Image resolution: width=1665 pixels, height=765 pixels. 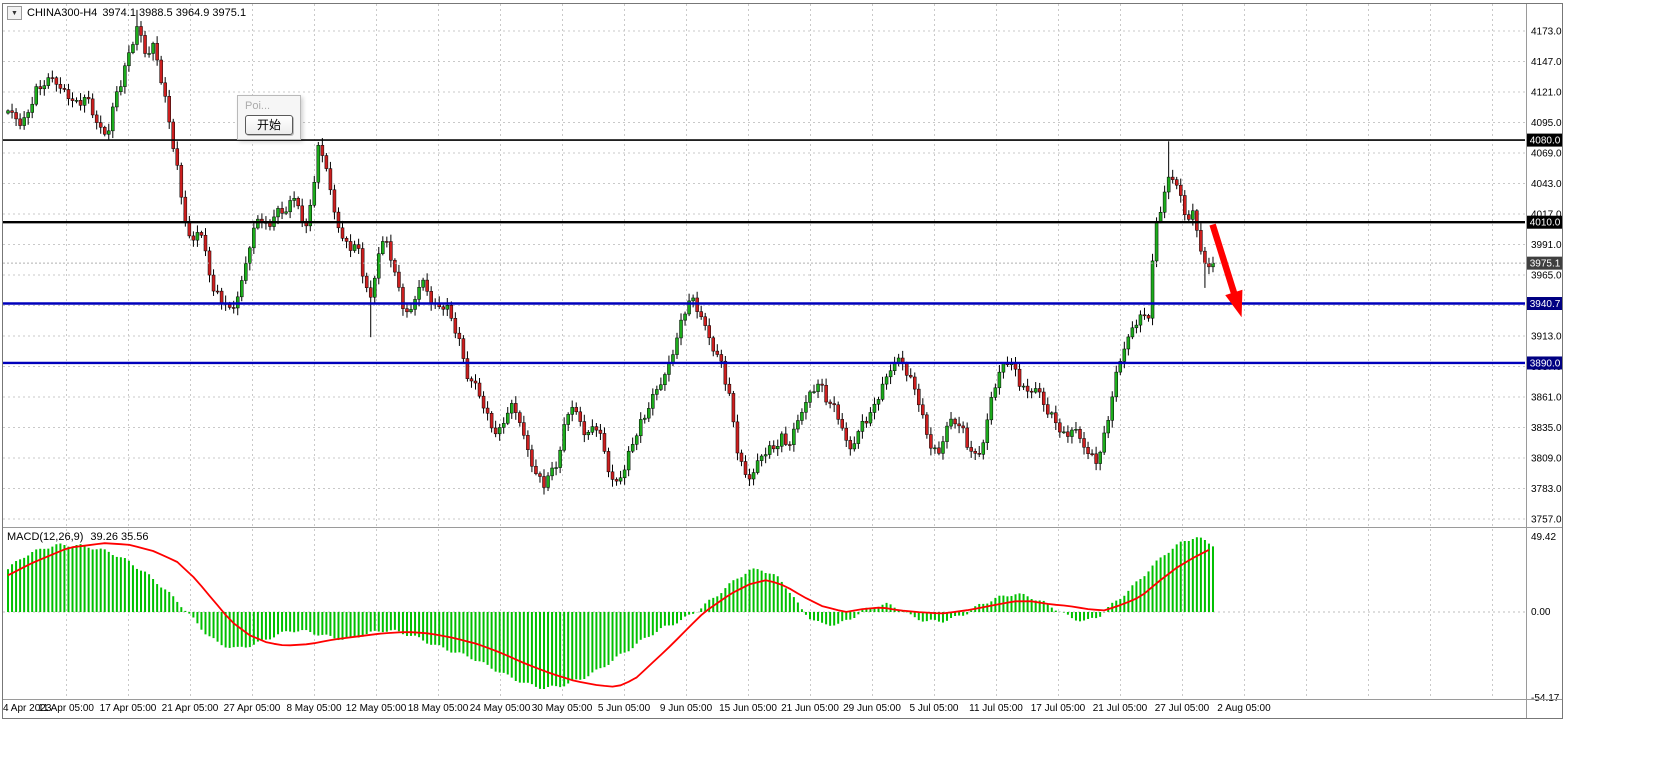 What do you see at coordinates (1120, 708) in the screenshot?
I see `date-tick-label: 21 Jul 05:00` at bounding box center [1120, 708].